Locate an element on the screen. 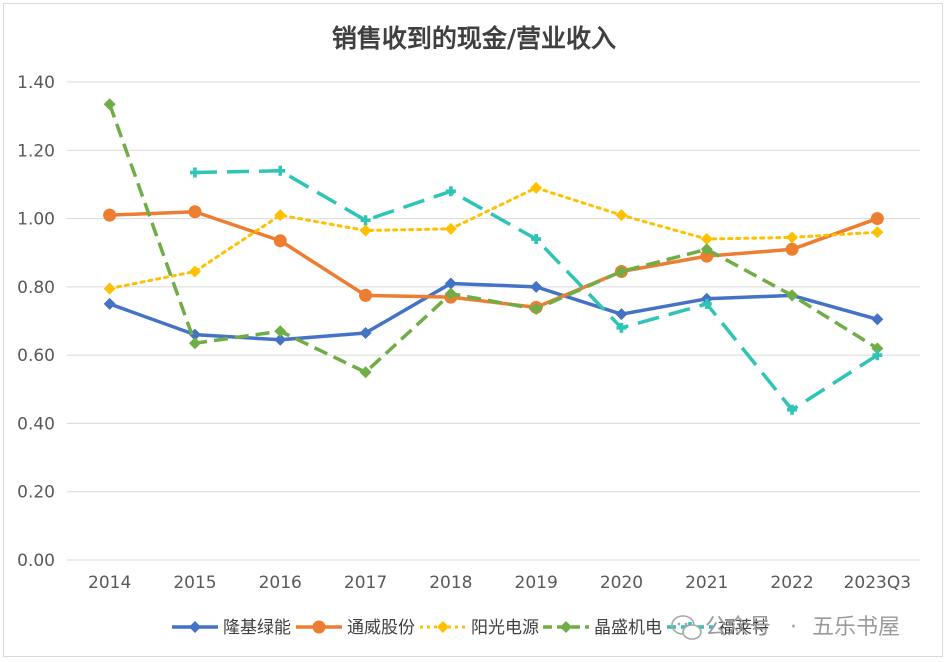 The width and height of the screenshot is (948, 662). y-tick-label: 0.40 is located at coordinates (36, 424).